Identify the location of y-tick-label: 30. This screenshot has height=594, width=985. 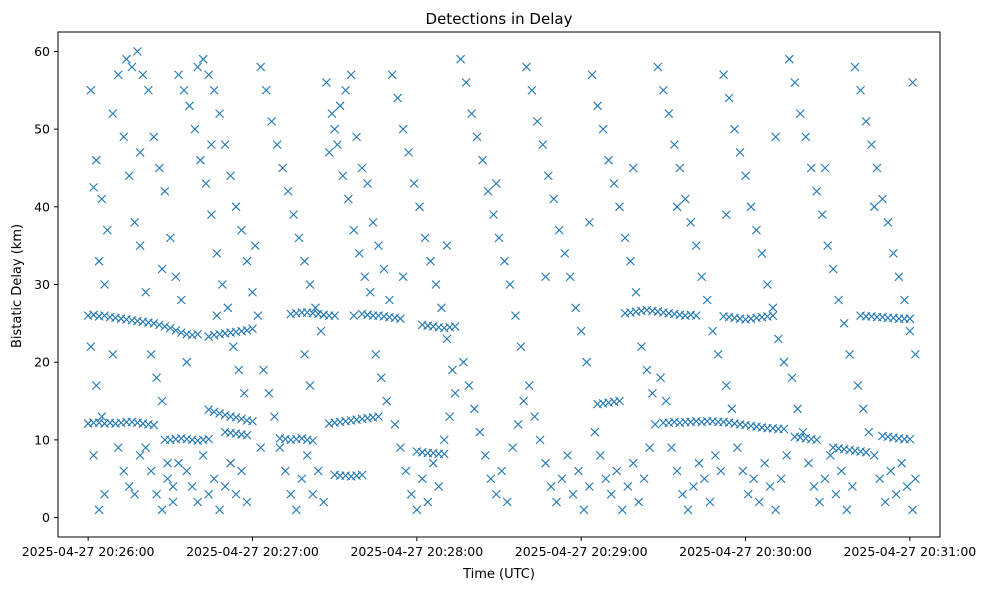
(42, 284).